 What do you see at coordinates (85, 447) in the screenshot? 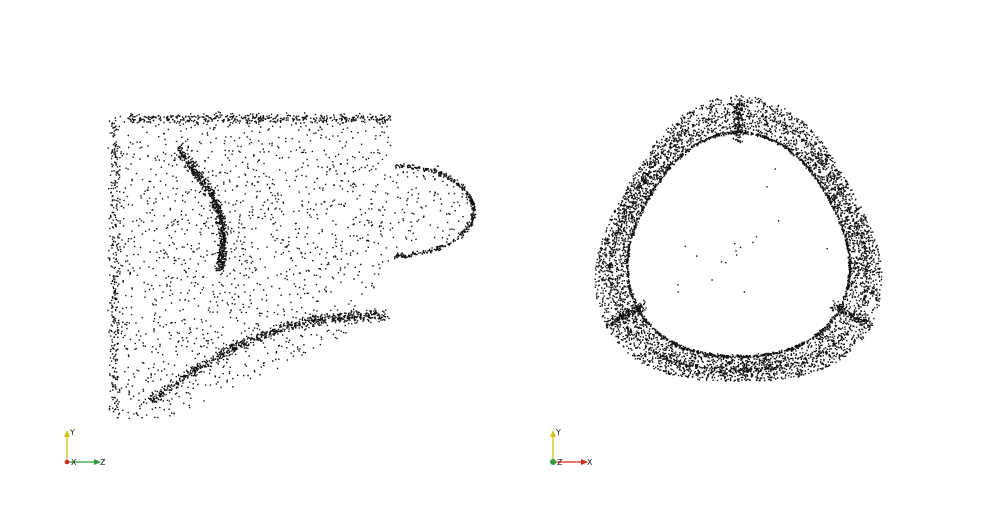
I see `orientation-triad-icon: Y Z X` at bounding box center [85, 447].